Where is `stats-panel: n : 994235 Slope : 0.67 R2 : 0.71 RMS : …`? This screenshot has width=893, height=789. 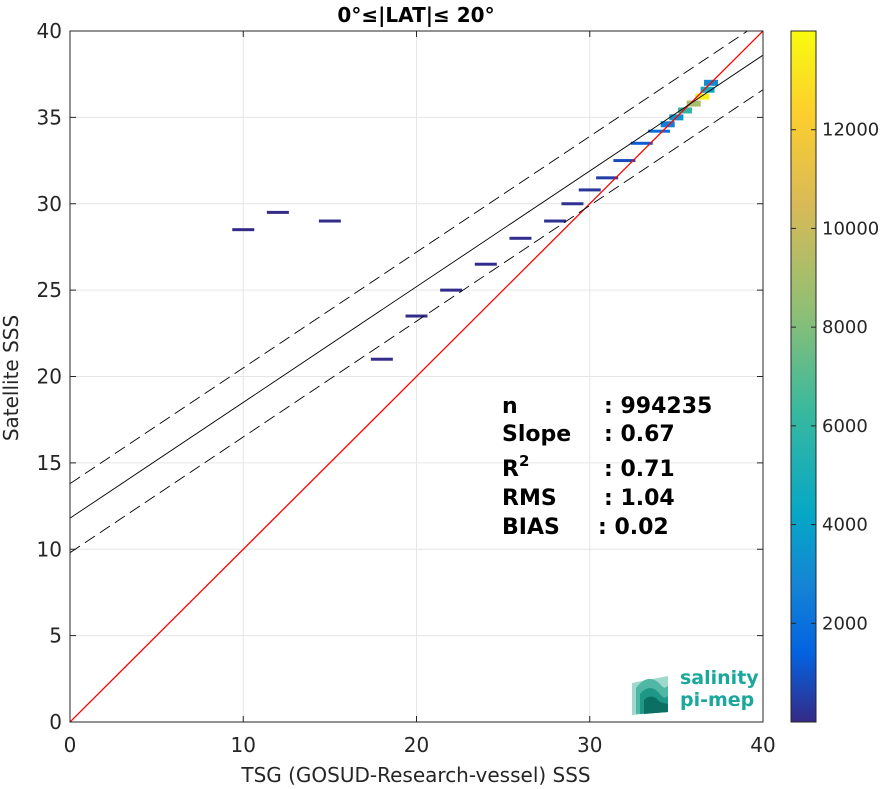
stats-panel: n : 994235 Slope : 0.67 R2 : 0.71 RMS : … is located at coordinates (607, 467).